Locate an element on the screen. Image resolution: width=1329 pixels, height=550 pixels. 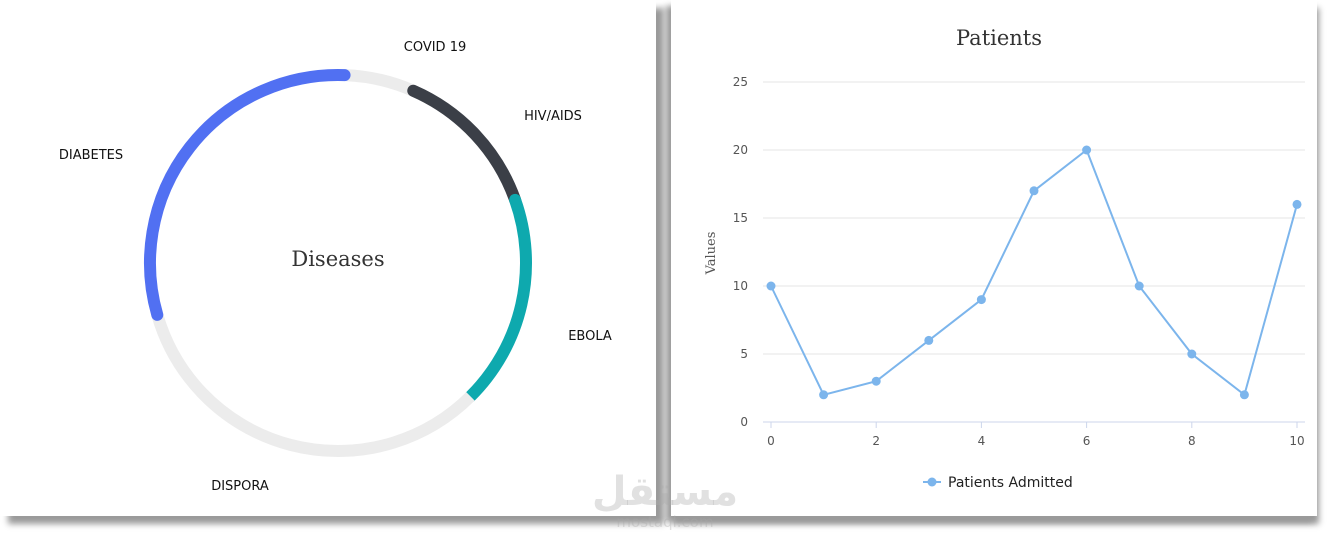
legend-dot-marker is located at coordinates (932, 482).